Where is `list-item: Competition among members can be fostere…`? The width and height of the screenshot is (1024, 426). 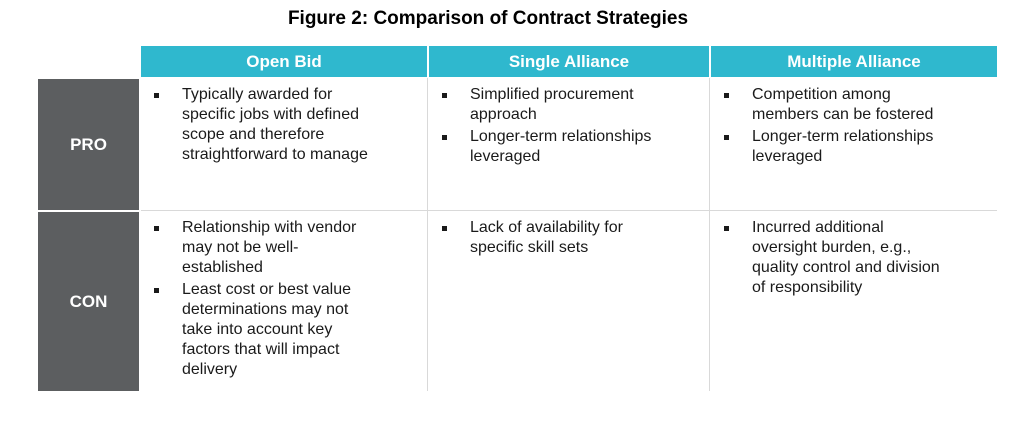
list-item: Competition among members can be fostere… is located at coordinates (854, 105).